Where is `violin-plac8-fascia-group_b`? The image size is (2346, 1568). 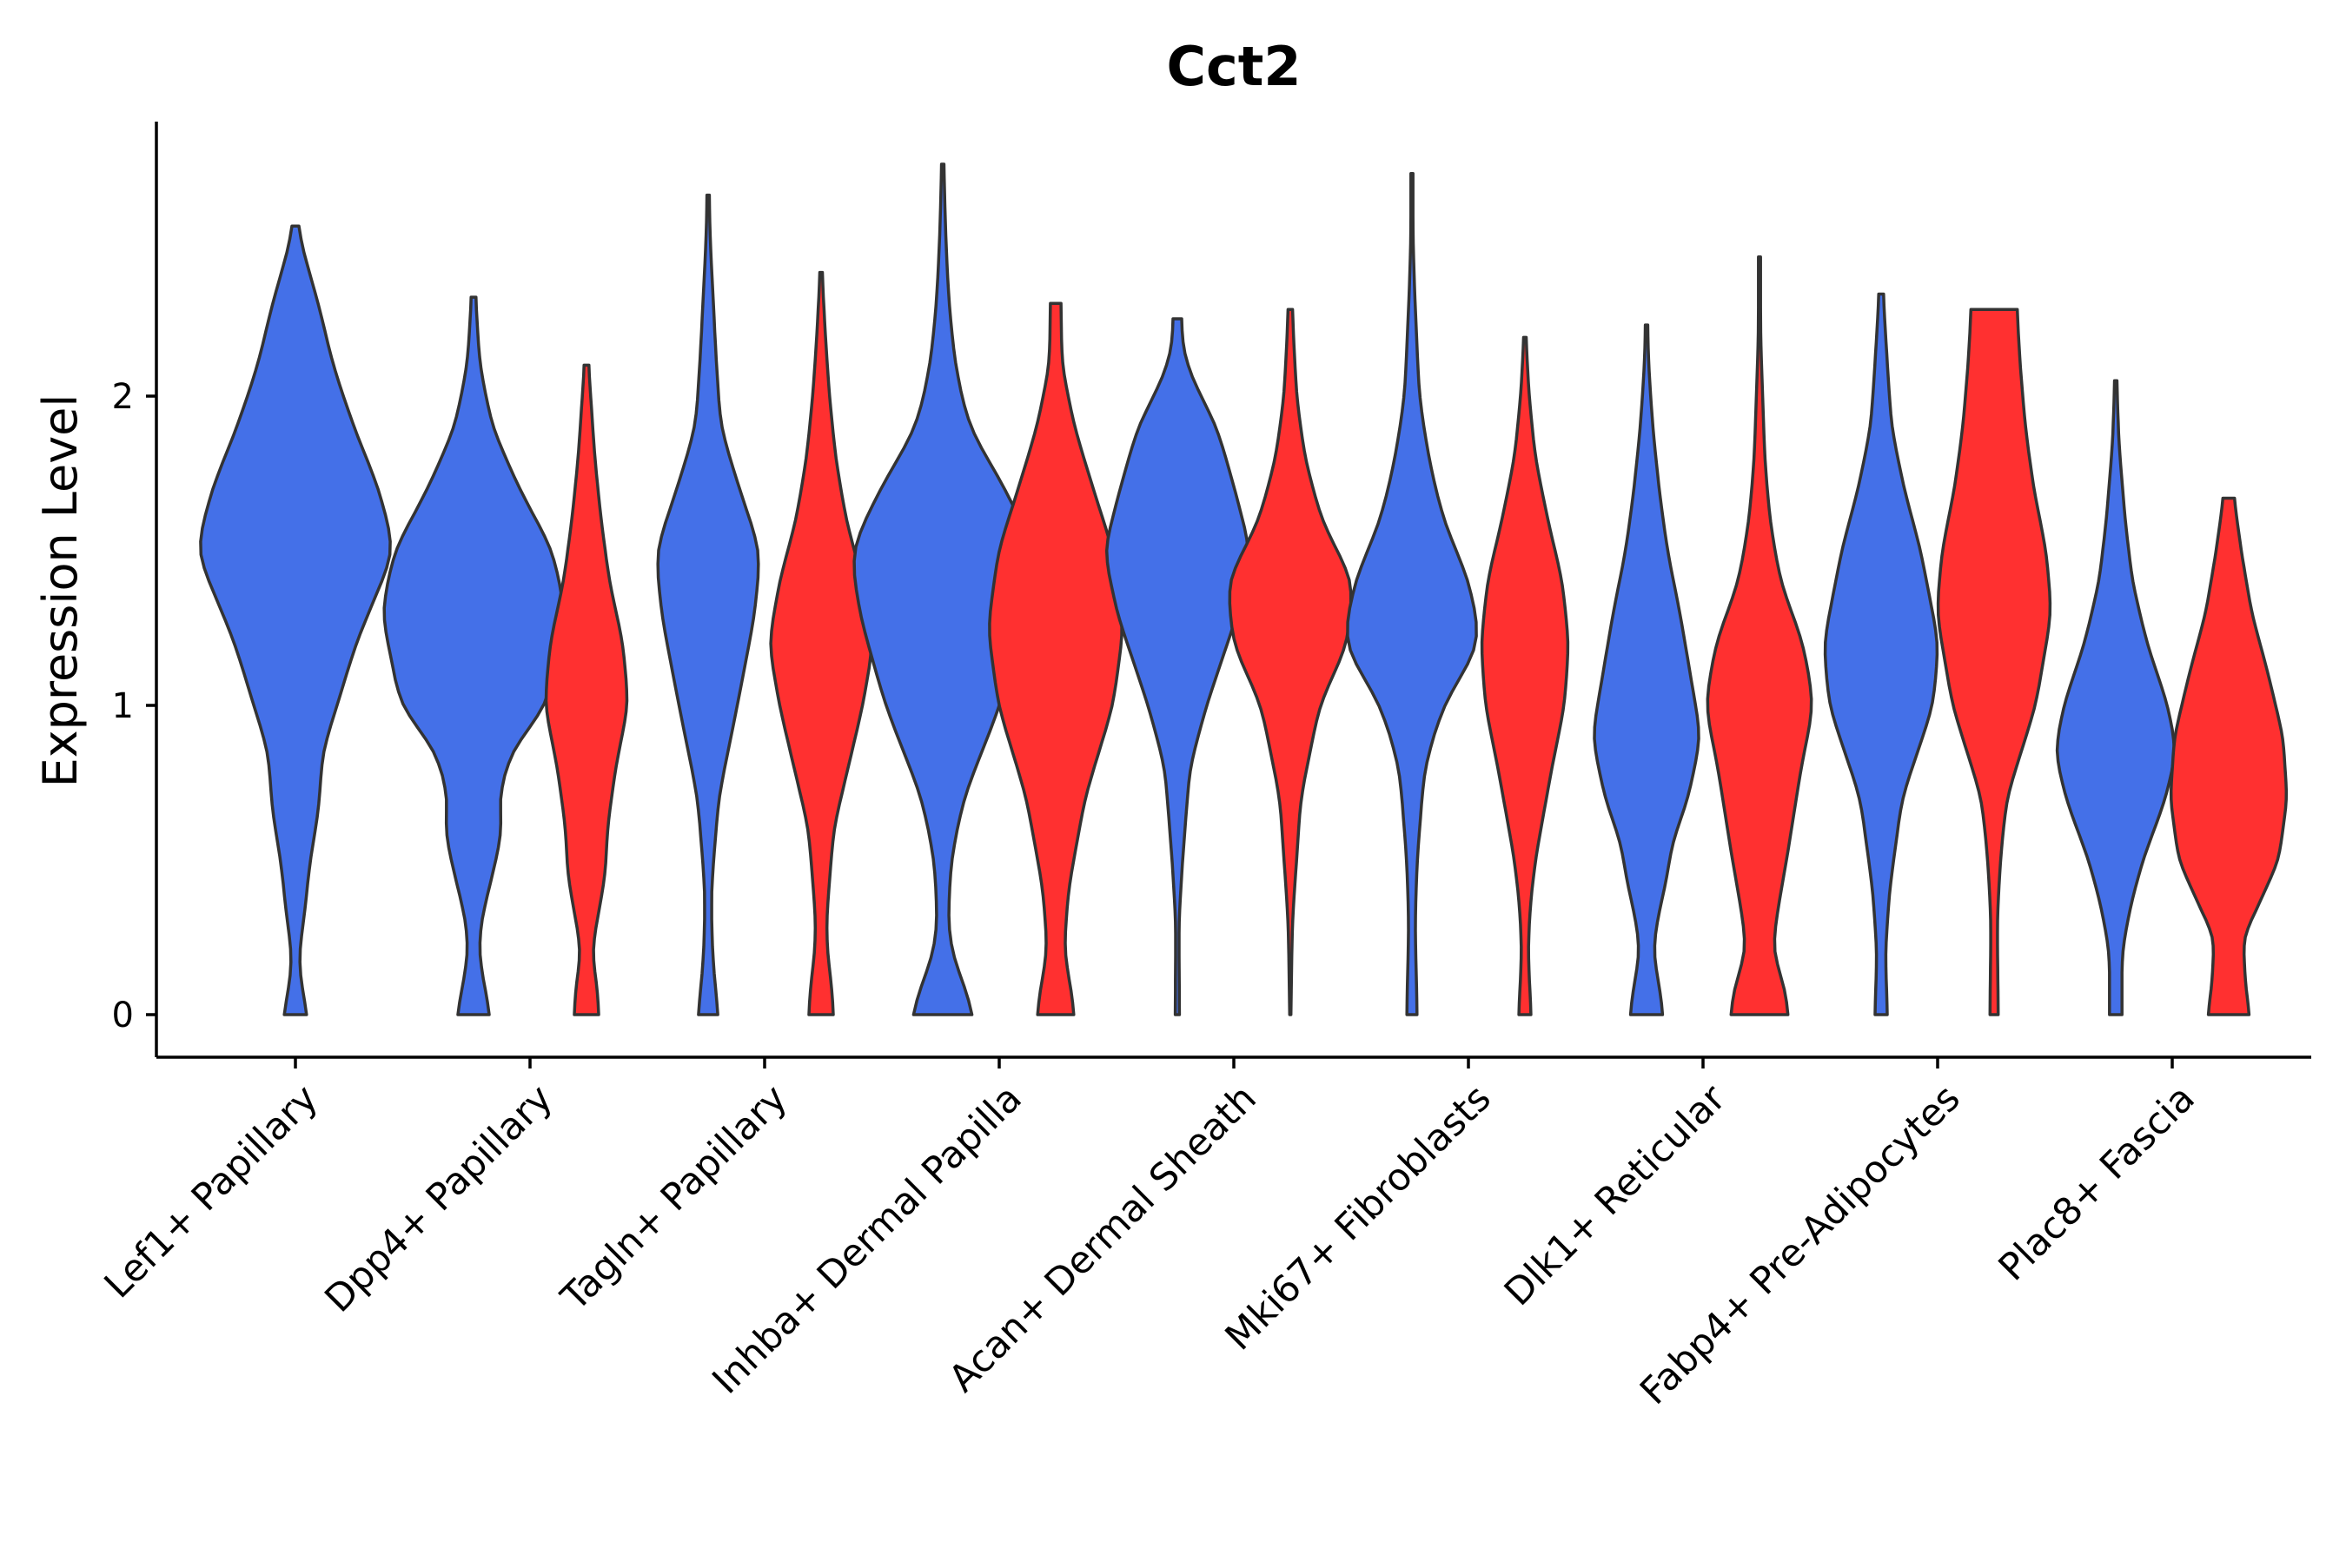 violin-plac8-fascia-group_b is located at coordinates (2229, 756).